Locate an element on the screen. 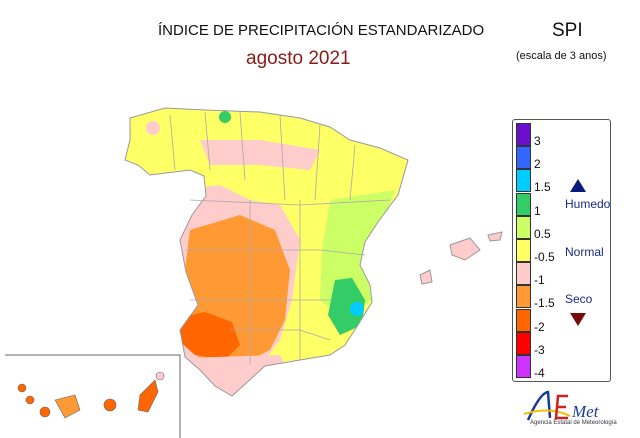 Image resolution: width=640 pixels, height=438 pixels. legend-seco: Seco is located at coordinates (579, 299).